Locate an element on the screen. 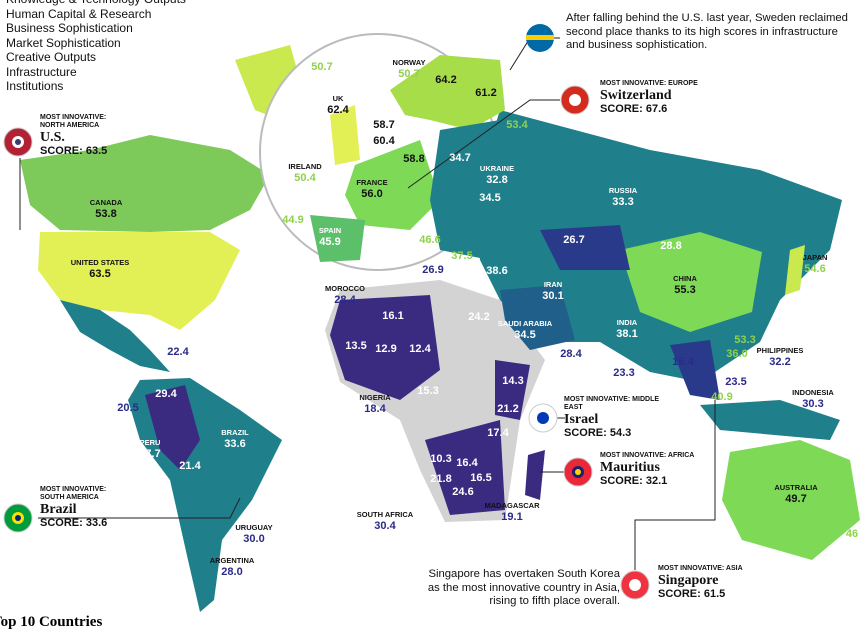 This screenshot has width=860, height=640. country-name: NIGERIA is located at coordinates (375, 397).